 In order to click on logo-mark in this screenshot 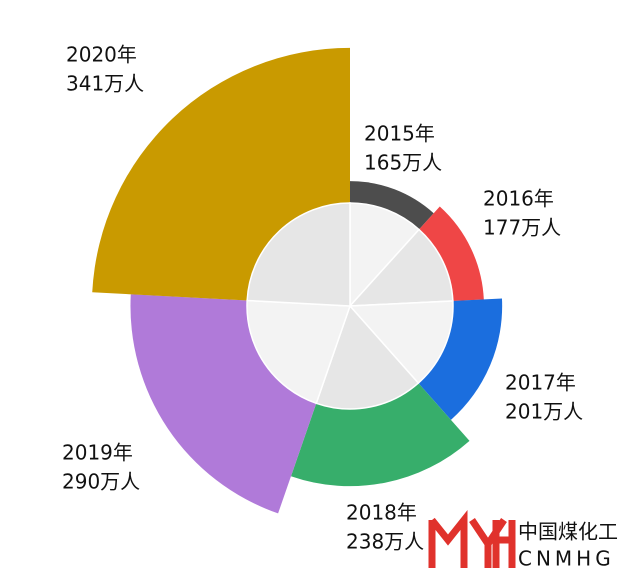, I will do `click(472, 539)`.